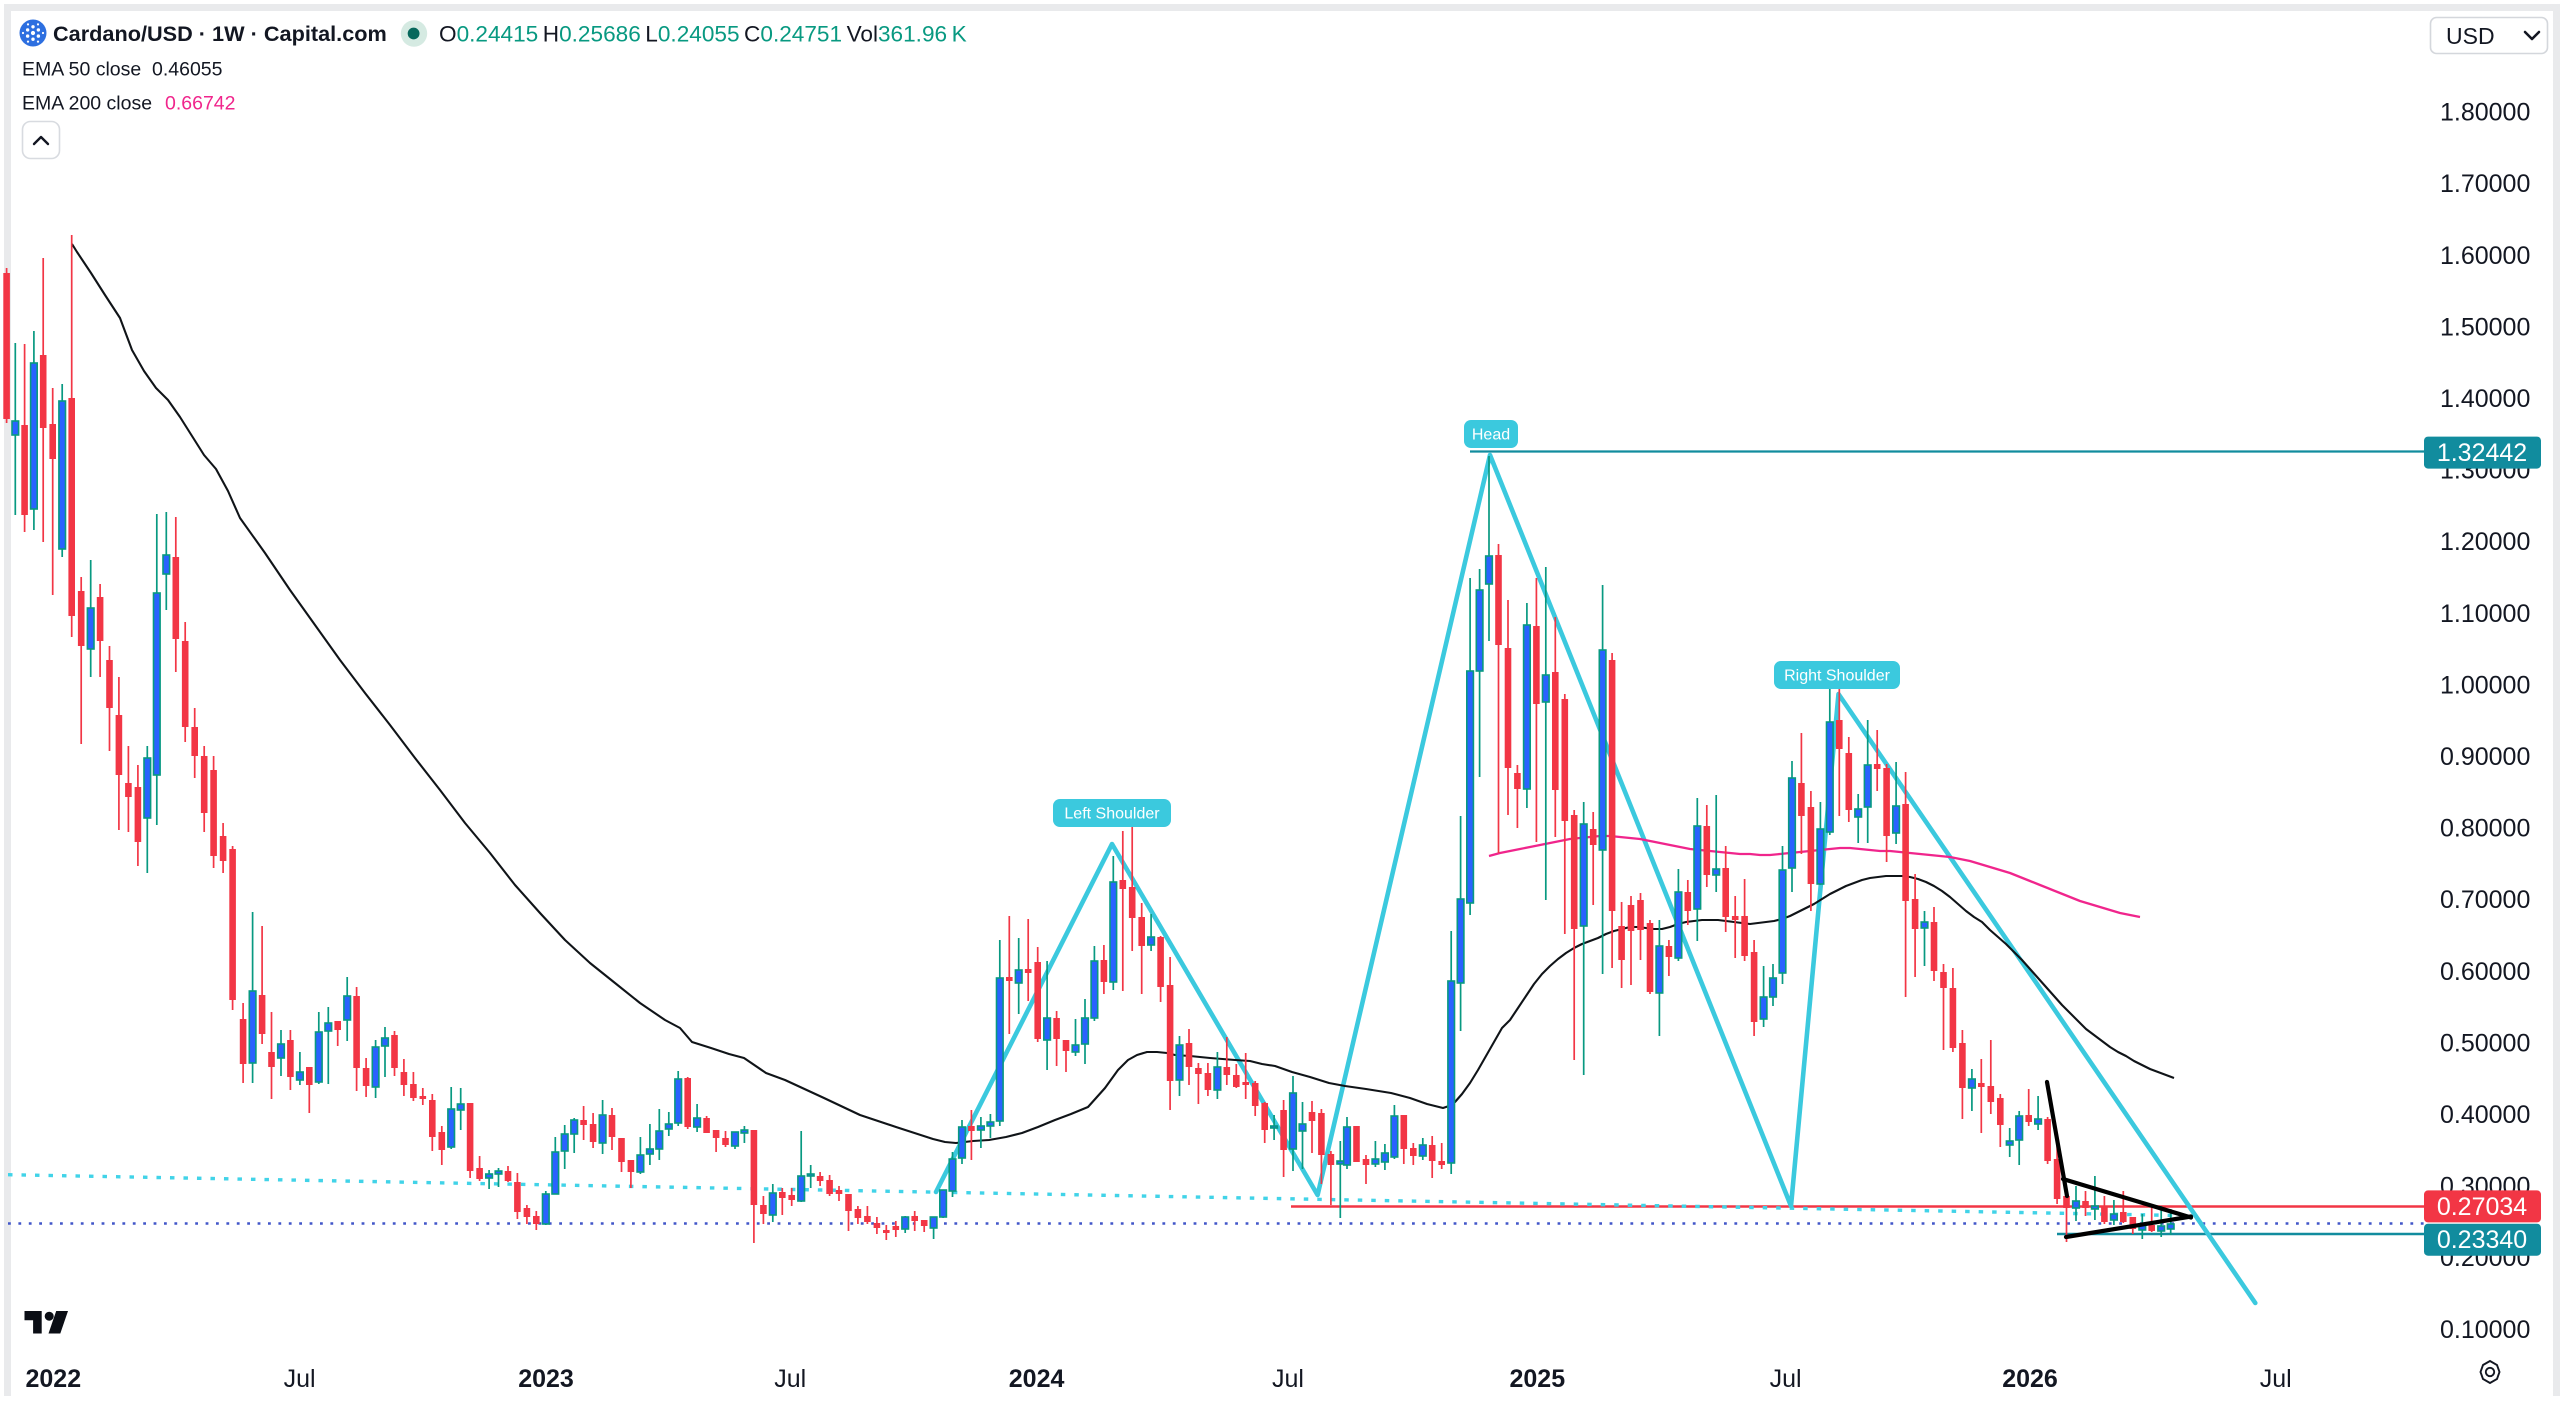 Image resolution: width=2560 pixels, height=1405 pixels. What do you see at coordinates (87, 104) in the screenshot?
I see `svg-text: EMA 200 close` at bounding box center [87, 104].